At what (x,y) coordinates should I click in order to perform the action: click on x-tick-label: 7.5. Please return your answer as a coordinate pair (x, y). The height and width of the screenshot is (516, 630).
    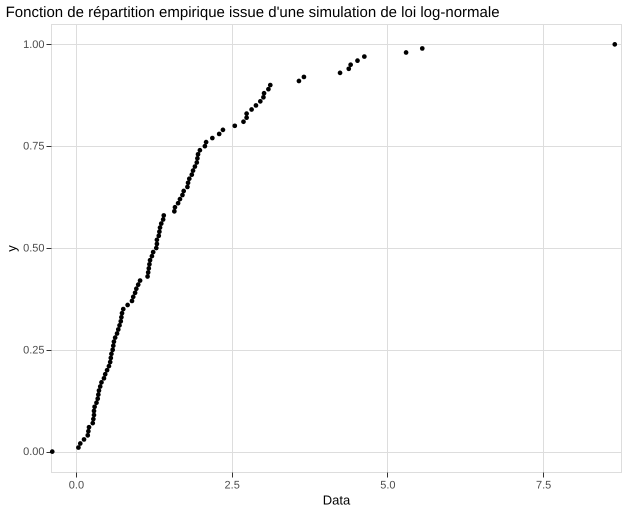
    Looking at the image, I should click on (544, 486).